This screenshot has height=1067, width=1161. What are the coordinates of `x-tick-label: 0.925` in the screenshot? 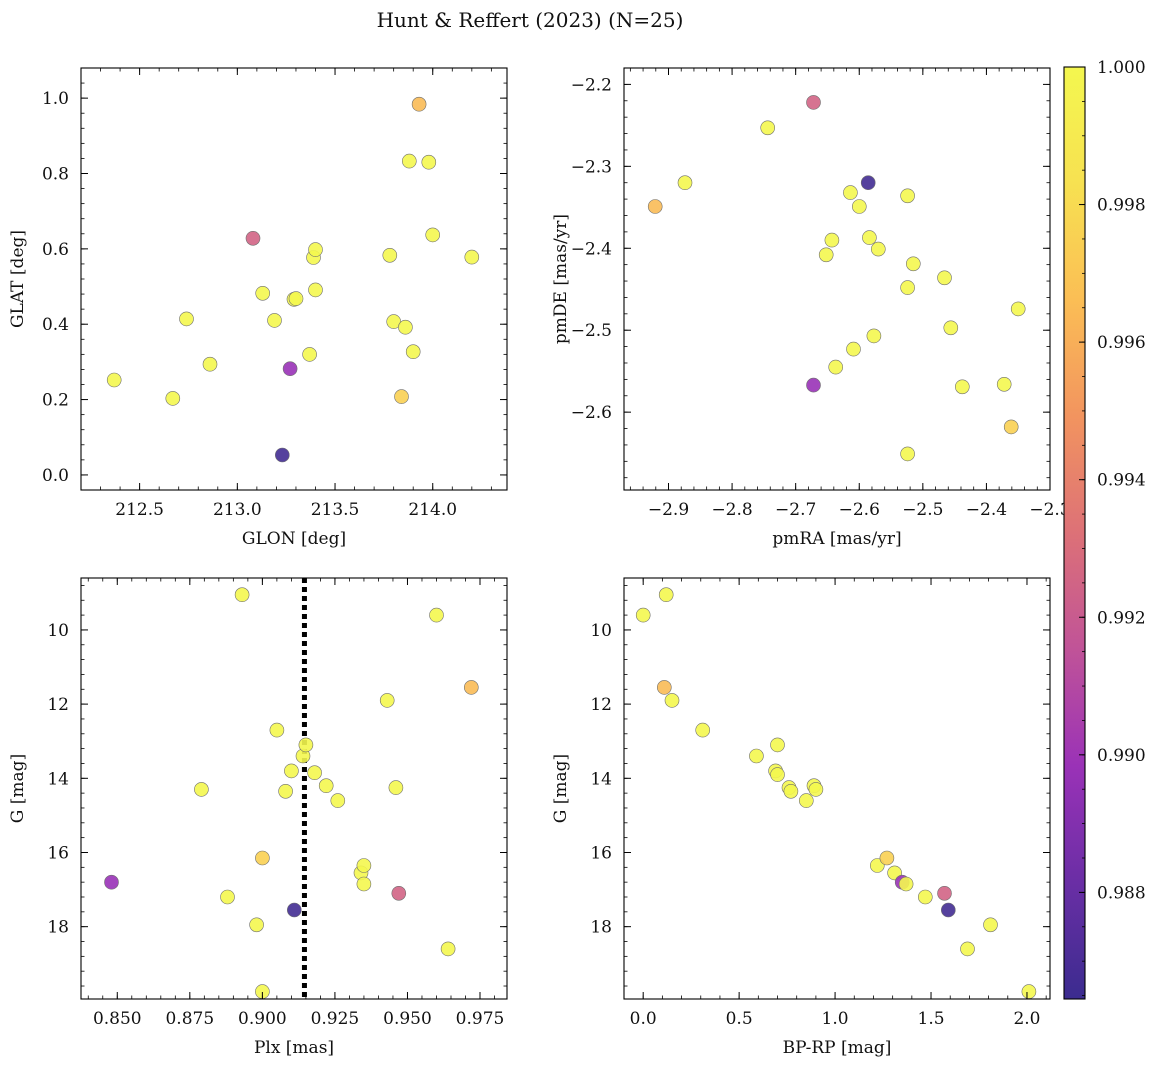 It's located at (335, 1019).